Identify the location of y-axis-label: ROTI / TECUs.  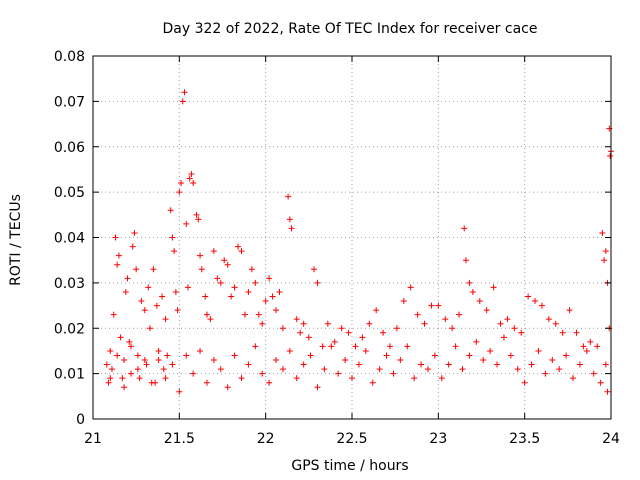
(16, 240).